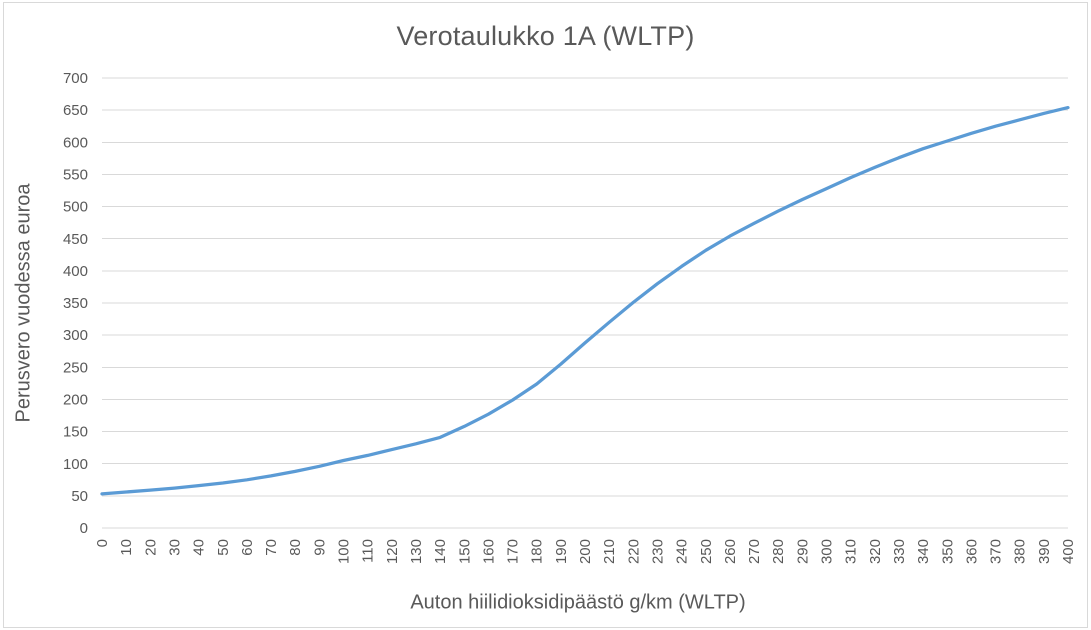 Image resolution: width=1091 pixels, height=630 pixels. I want to click on x-tick-label: 150, so click(464, 551).